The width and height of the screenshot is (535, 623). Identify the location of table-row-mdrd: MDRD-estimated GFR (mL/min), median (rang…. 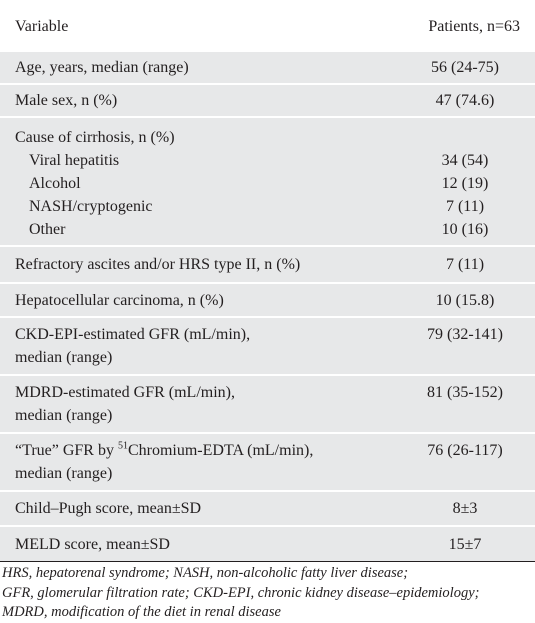
(267, 403).